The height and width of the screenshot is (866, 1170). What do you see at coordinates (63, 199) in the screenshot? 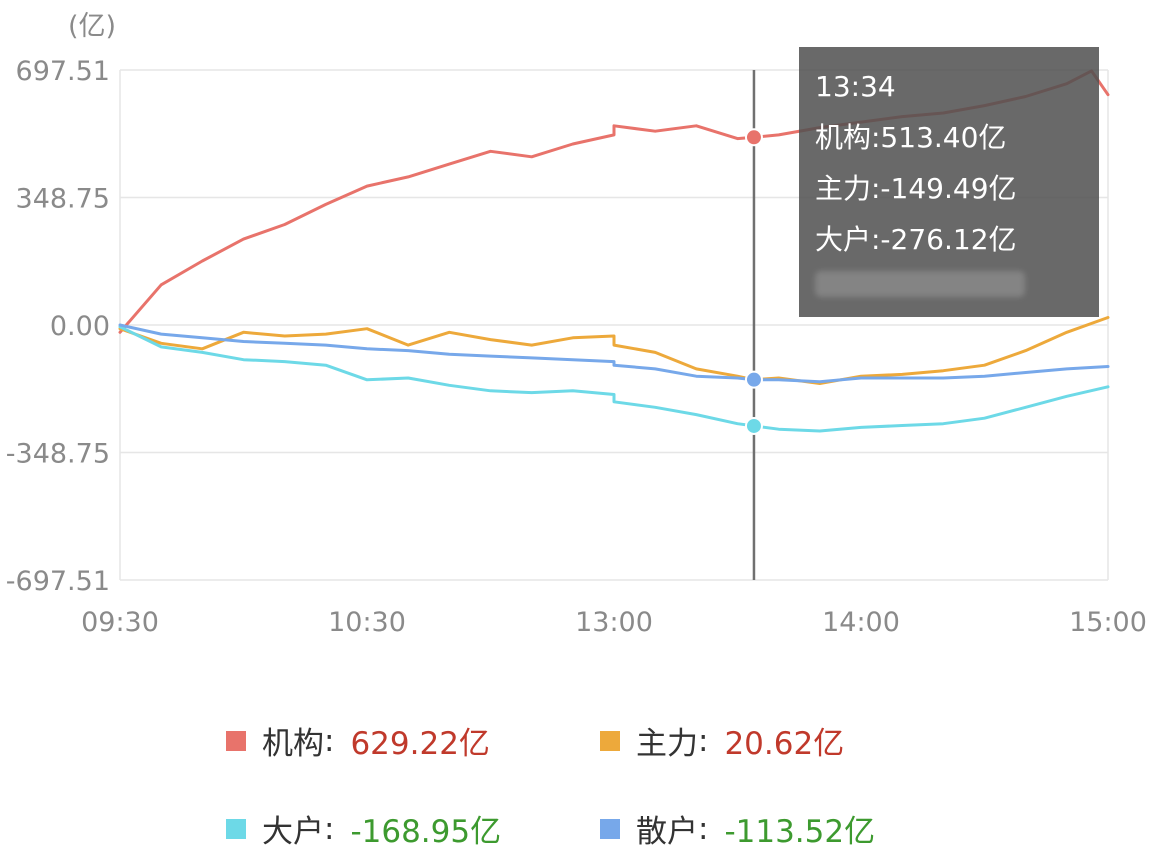
I see `y-tick-label: 348.75` at bounding box center [63, 199].